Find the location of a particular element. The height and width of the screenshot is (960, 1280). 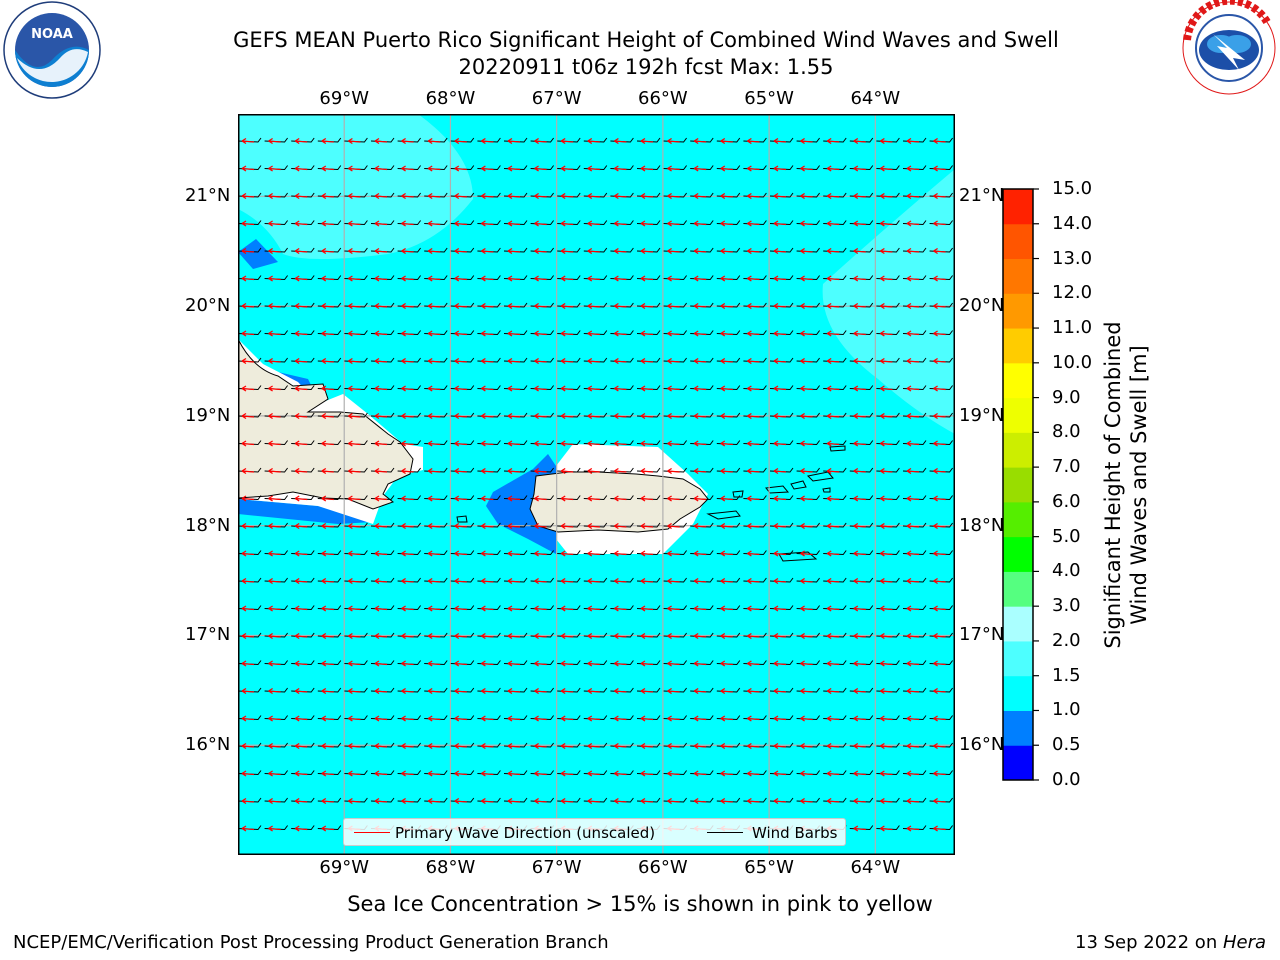

colorbar-tick-label: 1.0 is located at coordinates (1066, 710).